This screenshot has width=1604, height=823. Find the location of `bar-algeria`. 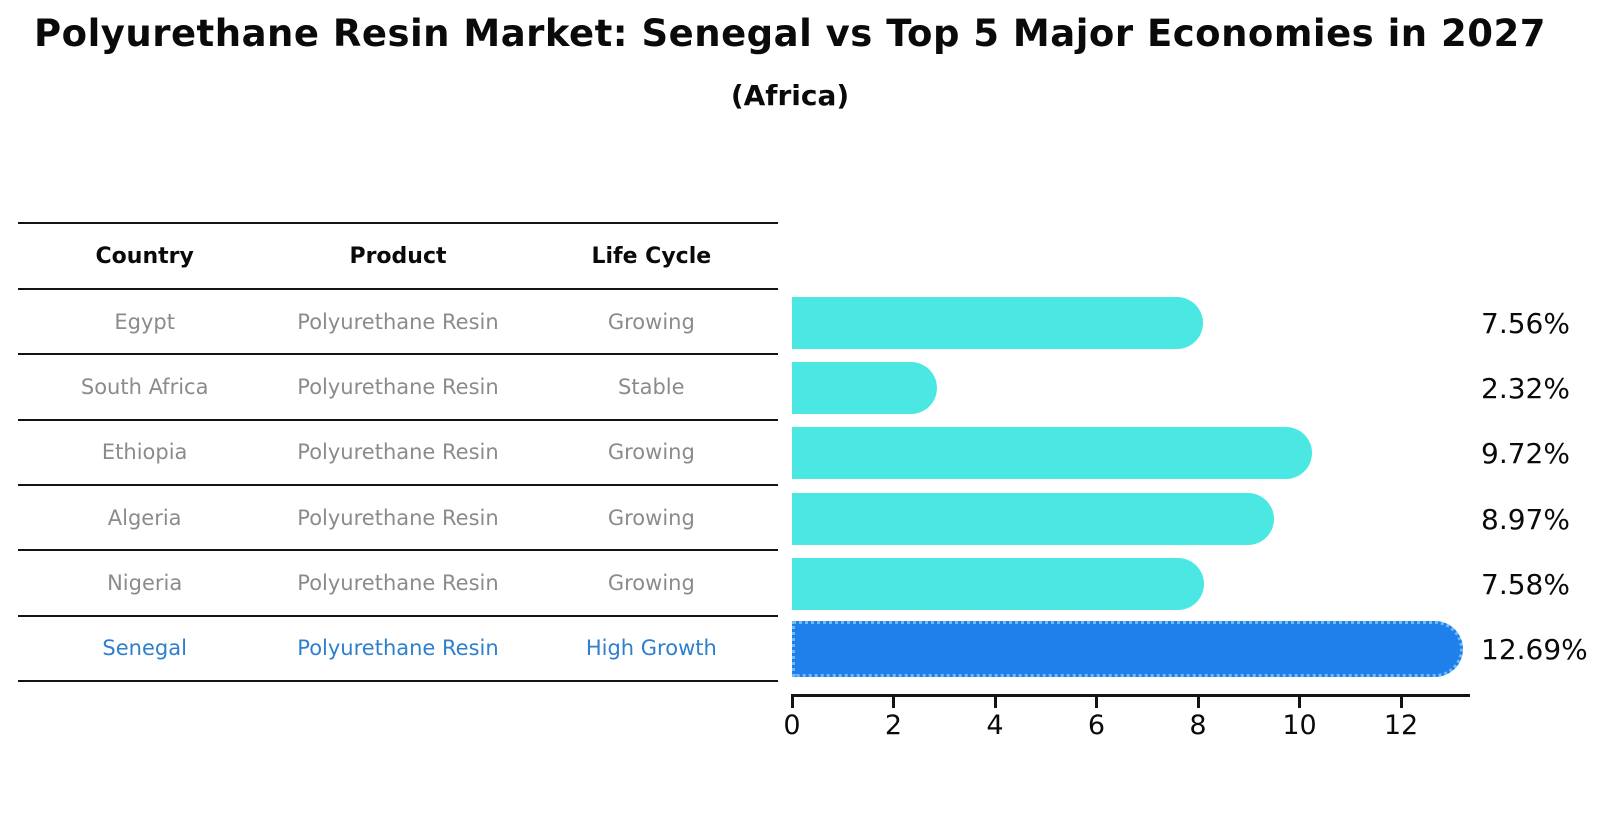

bar-algeria is located at coordinates (1033, 518).